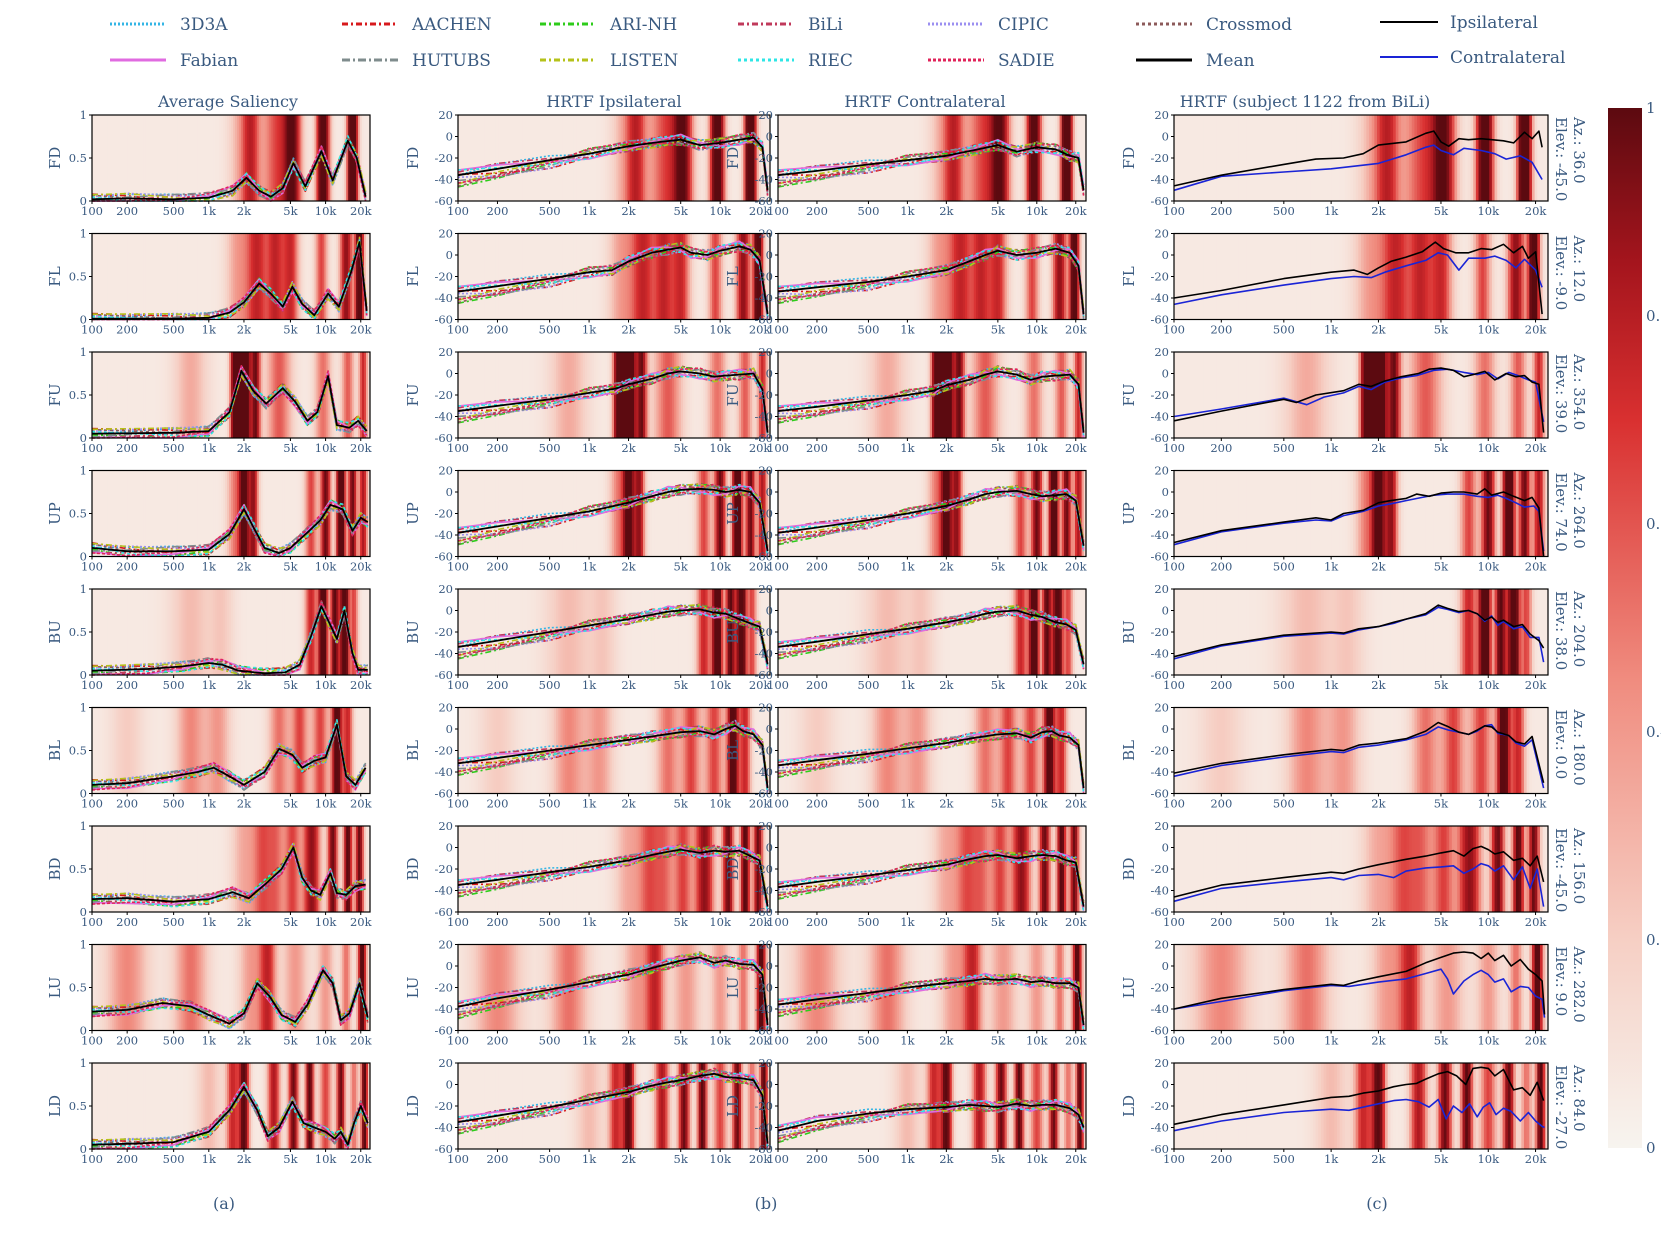  What do you see at coordinates (733, 632) in the screenshot?
I see `row-label-bu: BU` at bounding box center [733, 632].